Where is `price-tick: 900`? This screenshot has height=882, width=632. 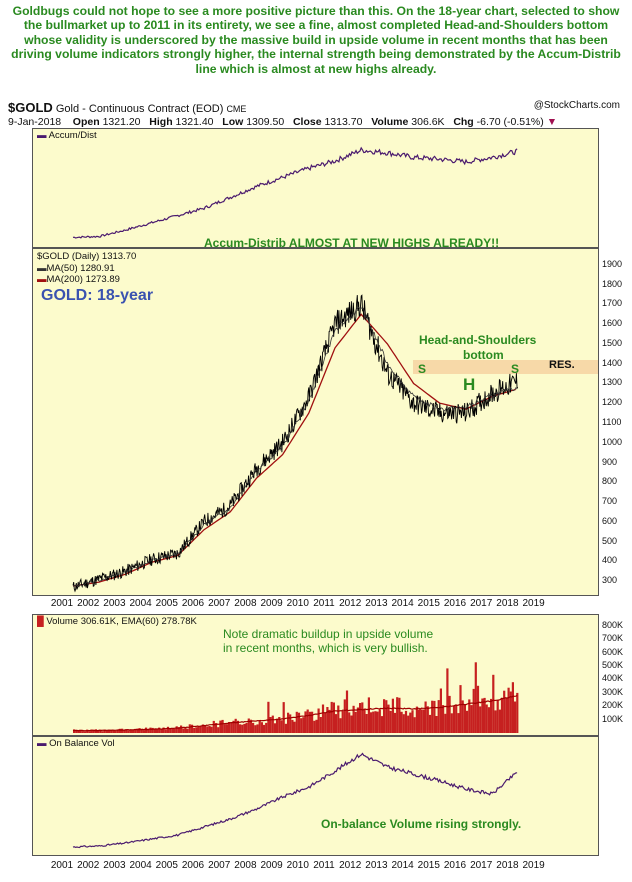
price-tick: 900 is located at coordinates (610, 461).